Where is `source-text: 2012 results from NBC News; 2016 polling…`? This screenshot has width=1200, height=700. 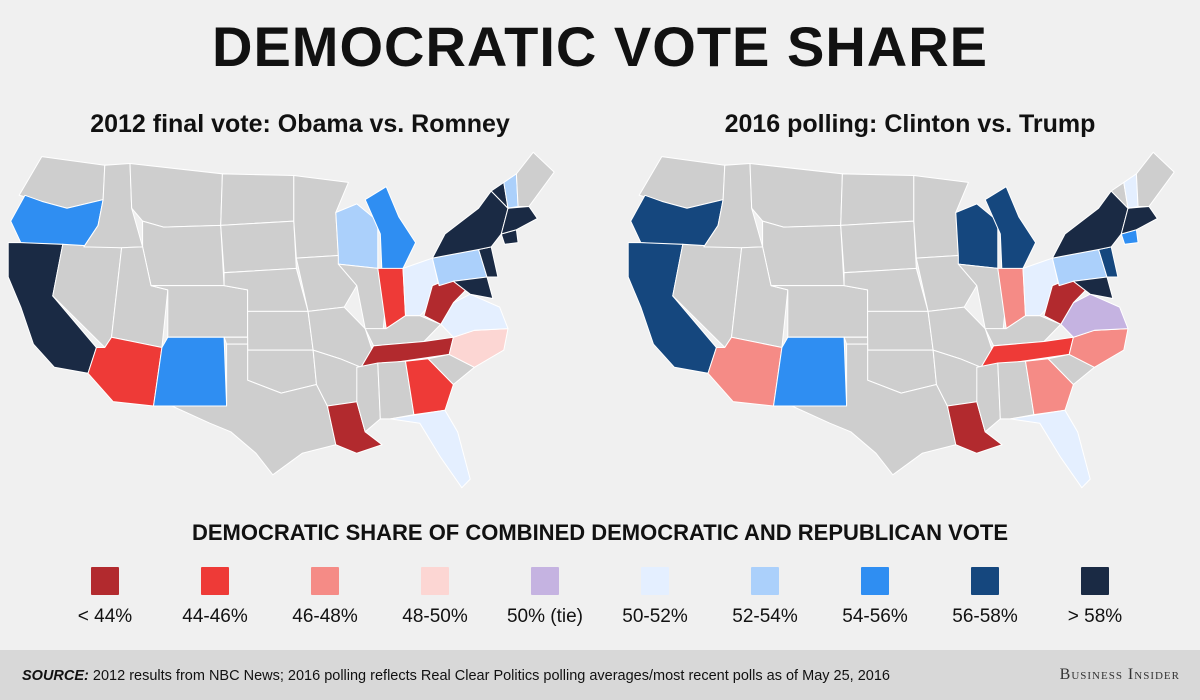 source-text: 2012 results from NBC News; 2016 polling… is located at coordinates (489, 676).